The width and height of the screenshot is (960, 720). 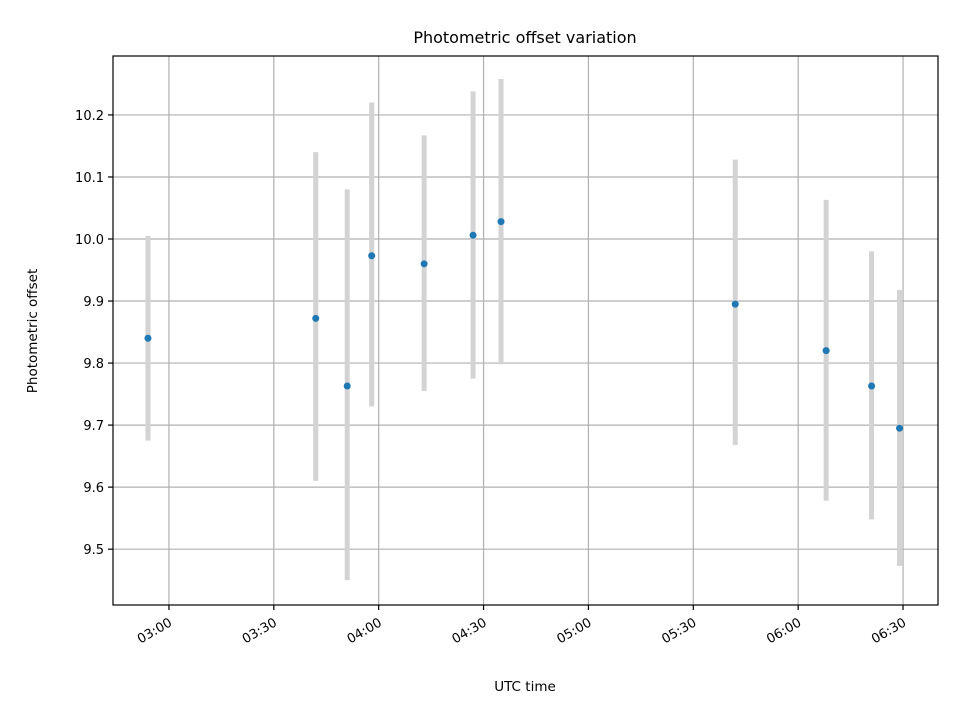 What do you see at coordinates (93, 426) in the screenshot?
I see `y-tick-label: 9.7` at bounding box center [93, 426].